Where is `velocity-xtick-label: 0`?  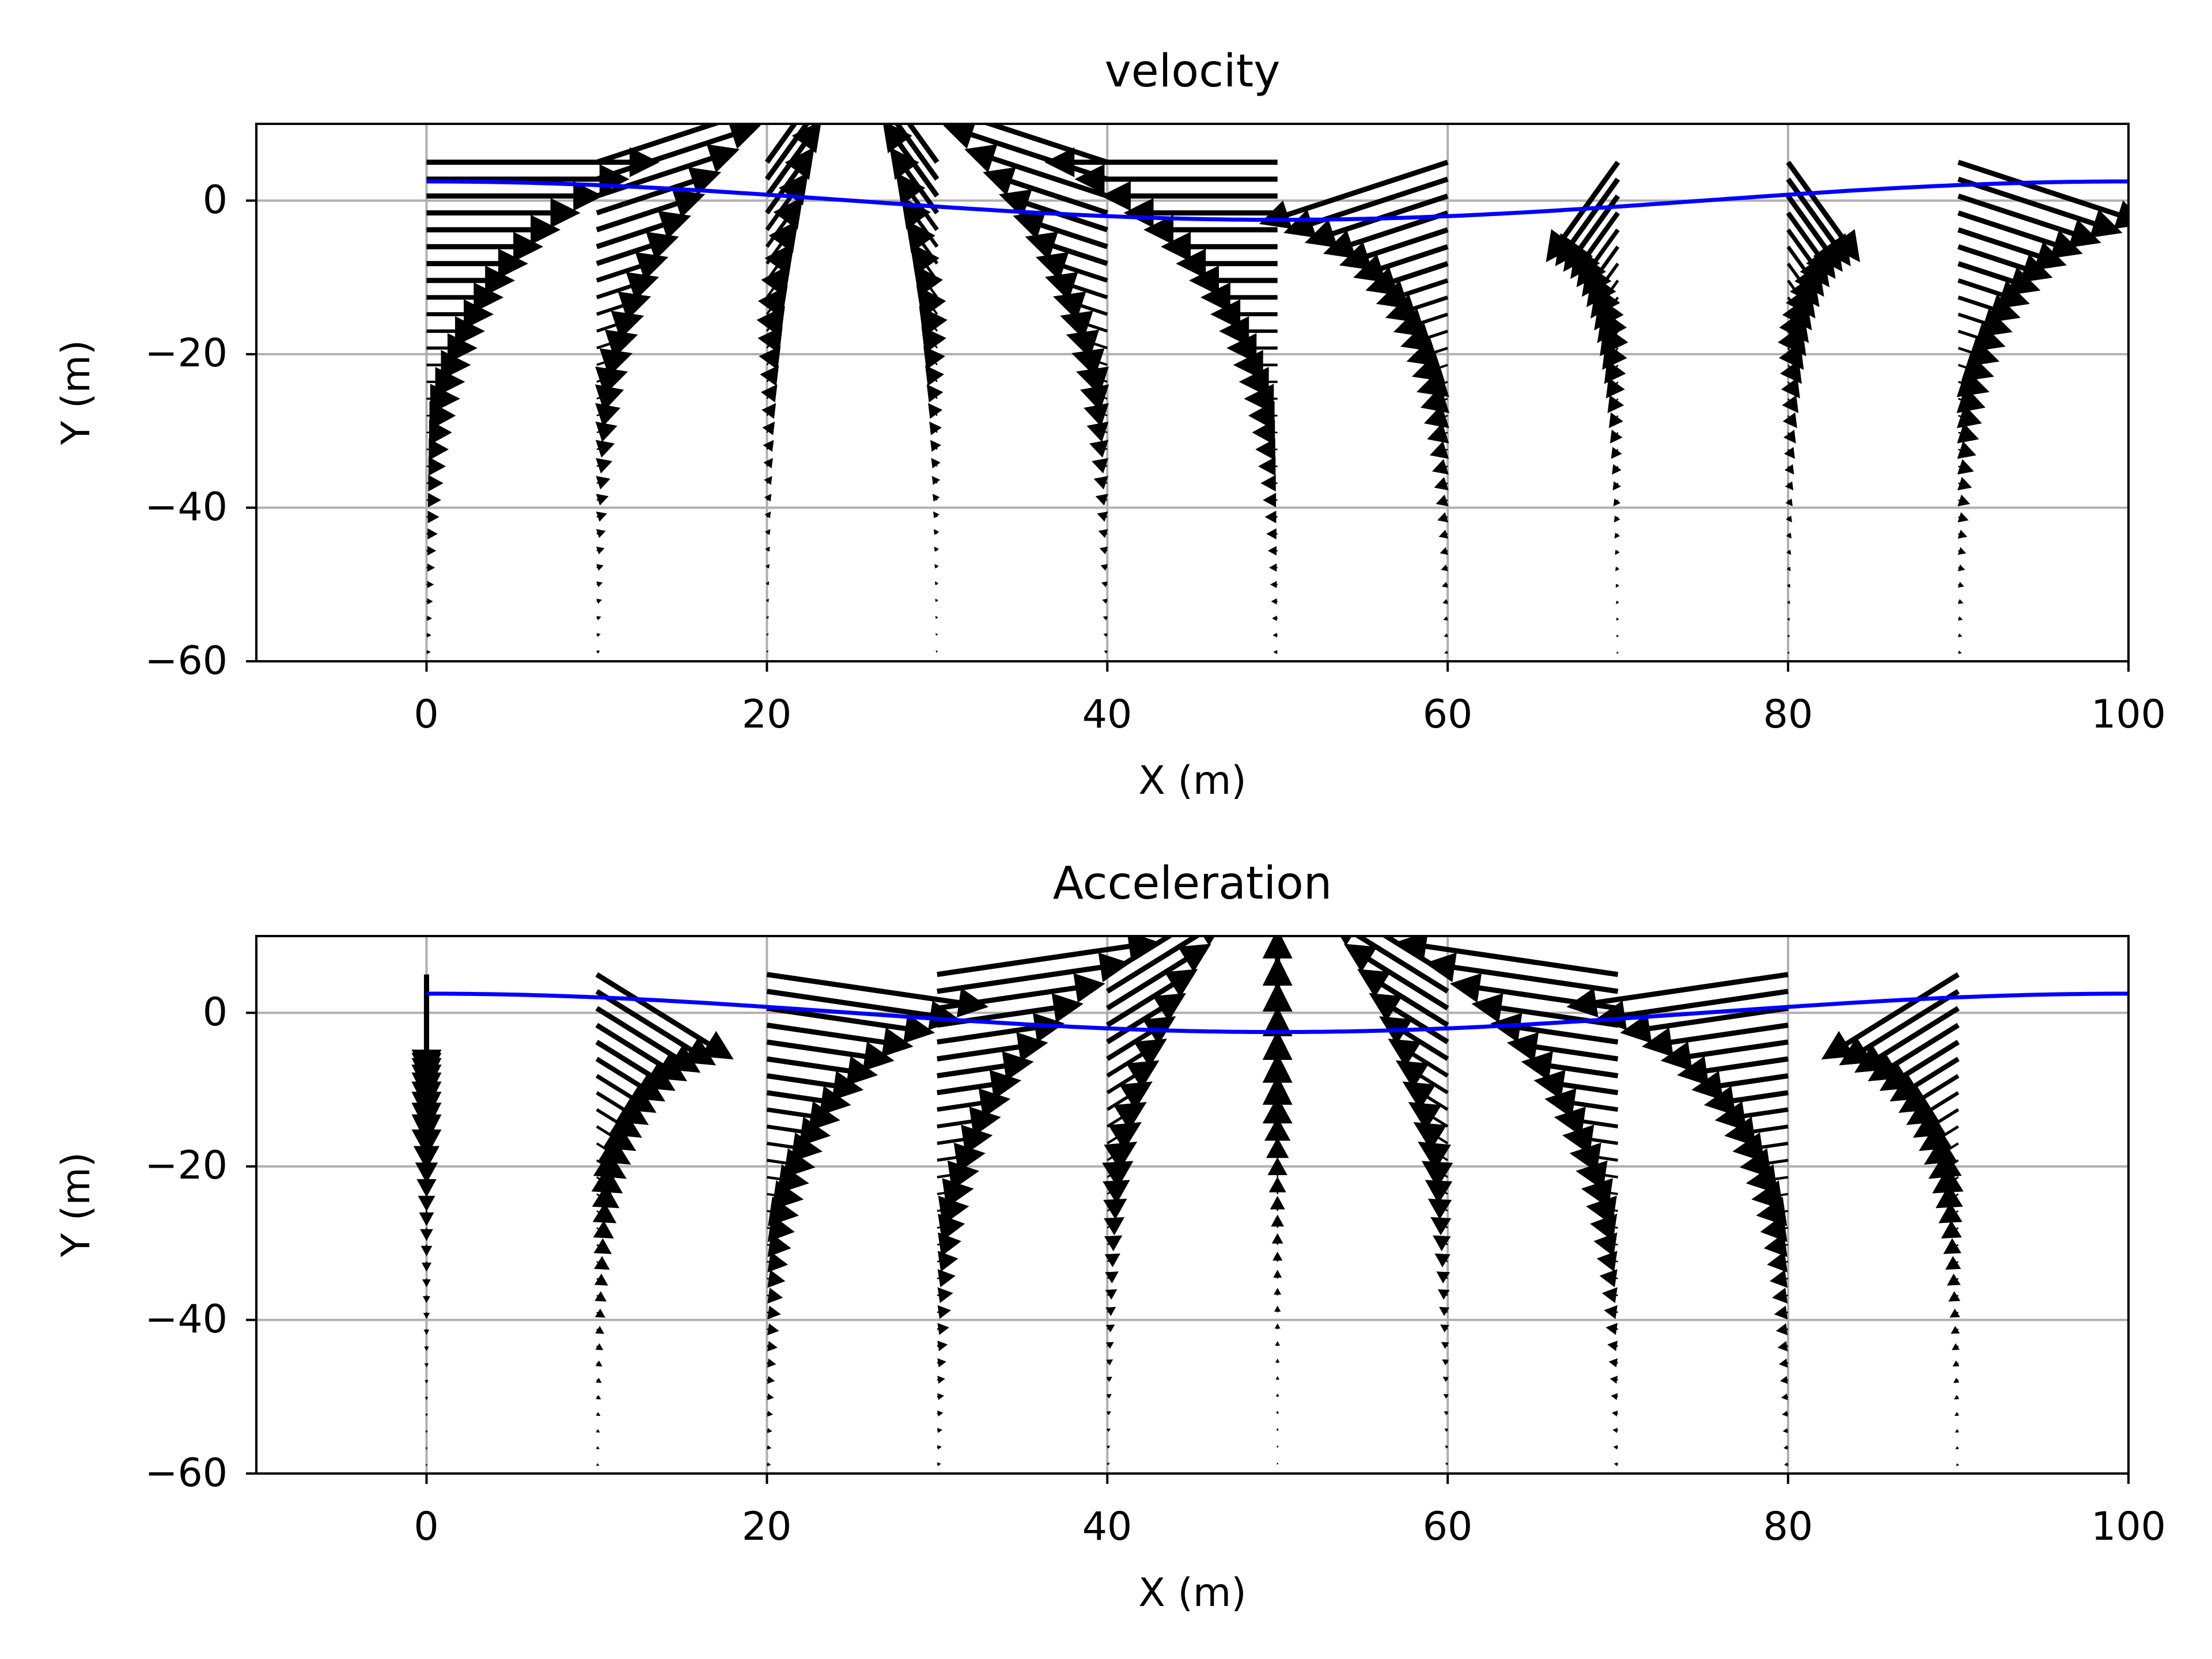
velocity-xtick-label: 0 is located at coordinates (426, 714).